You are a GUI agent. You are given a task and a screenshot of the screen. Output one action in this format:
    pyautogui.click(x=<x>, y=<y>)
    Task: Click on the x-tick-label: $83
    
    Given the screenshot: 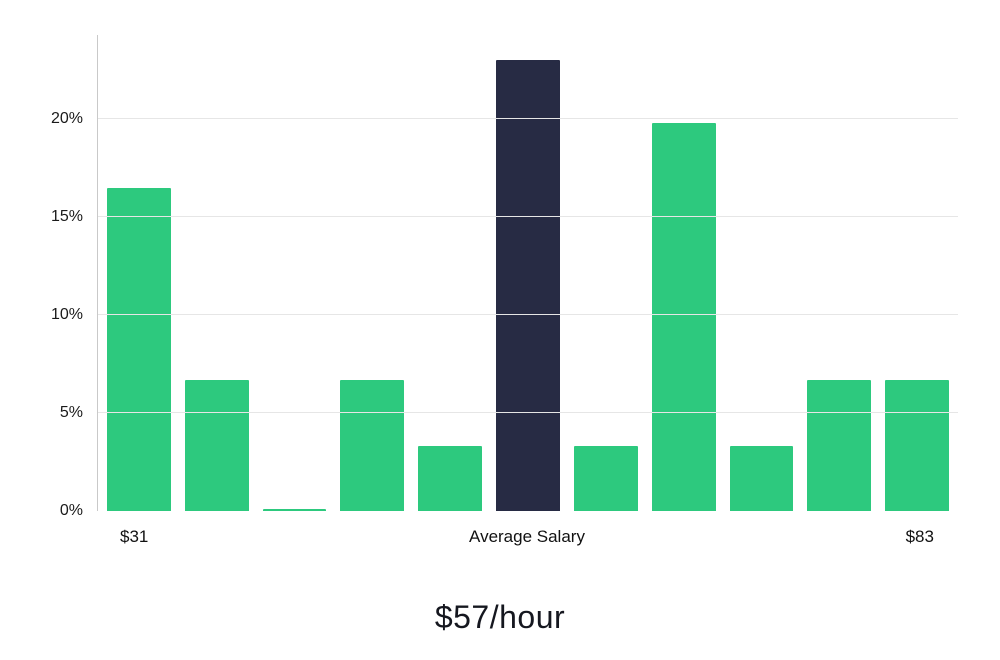 What is the action you would take?
    pyautogui.click(x=919, y=536)
    